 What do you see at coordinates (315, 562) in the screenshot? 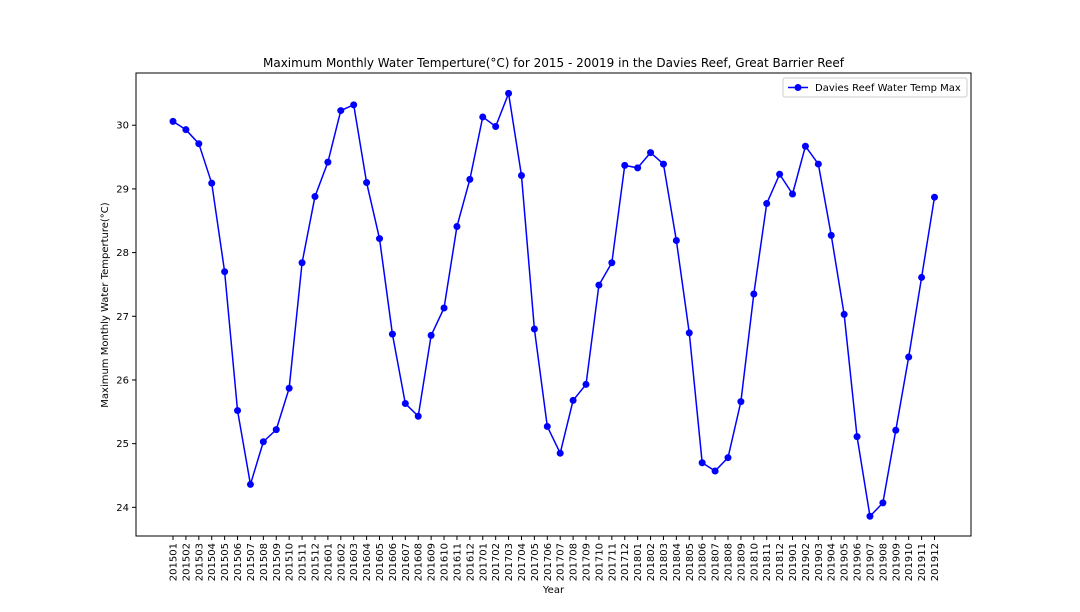
I see `x-tick-label: 201512` at bounding box center [315, 562].